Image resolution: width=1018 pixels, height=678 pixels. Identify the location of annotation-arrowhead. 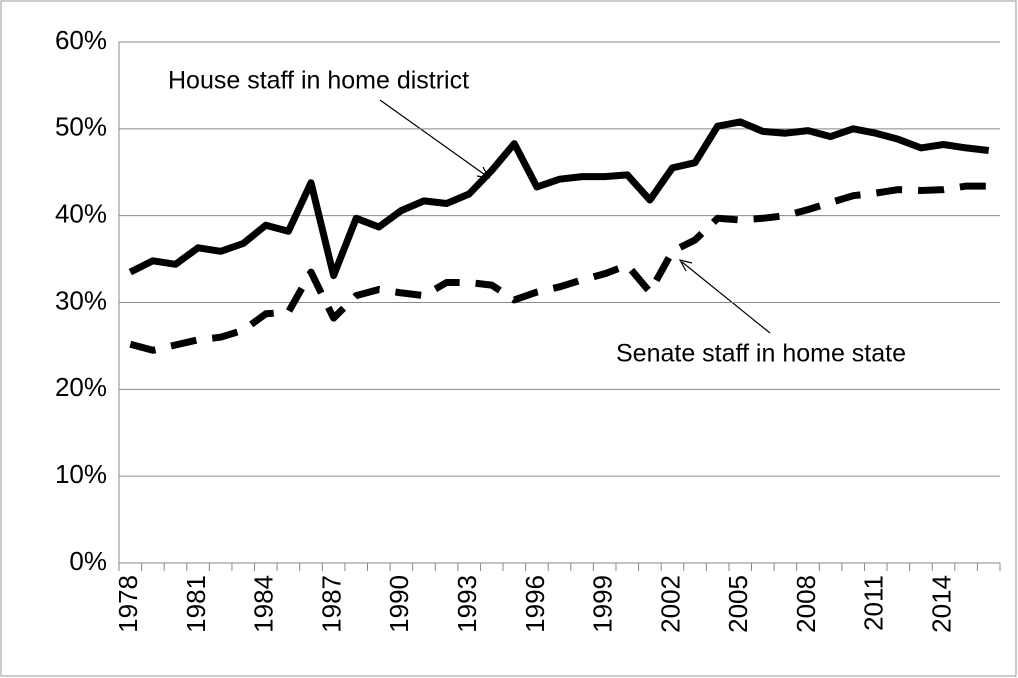
(685, 265).